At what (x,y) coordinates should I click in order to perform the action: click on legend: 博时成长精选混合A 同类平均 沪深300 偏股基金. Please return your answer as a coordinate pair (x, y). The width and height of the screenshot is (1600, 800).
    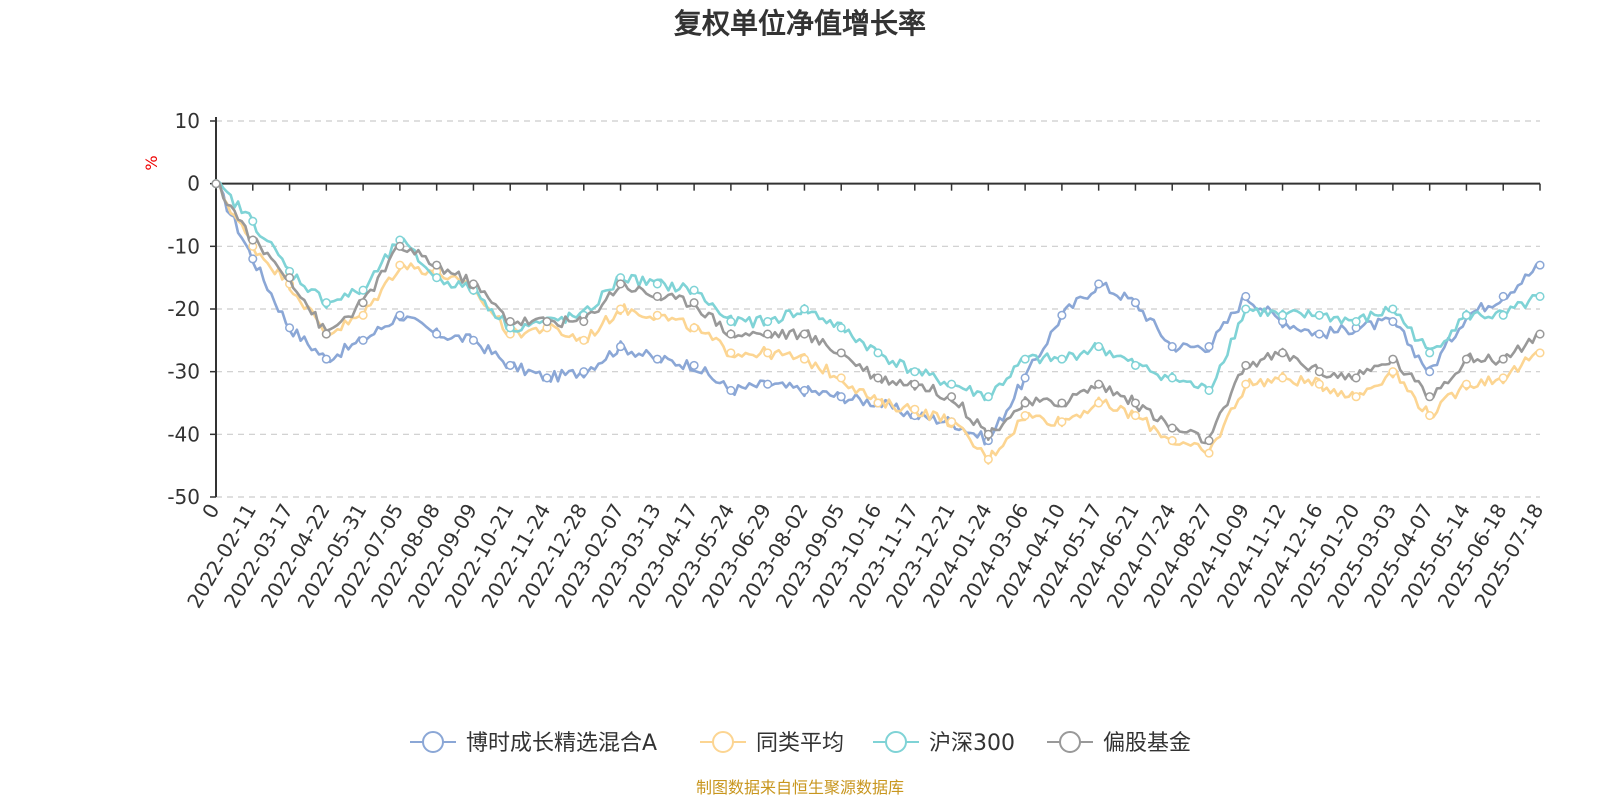
    Looking at the image, I should click on (800, 743).